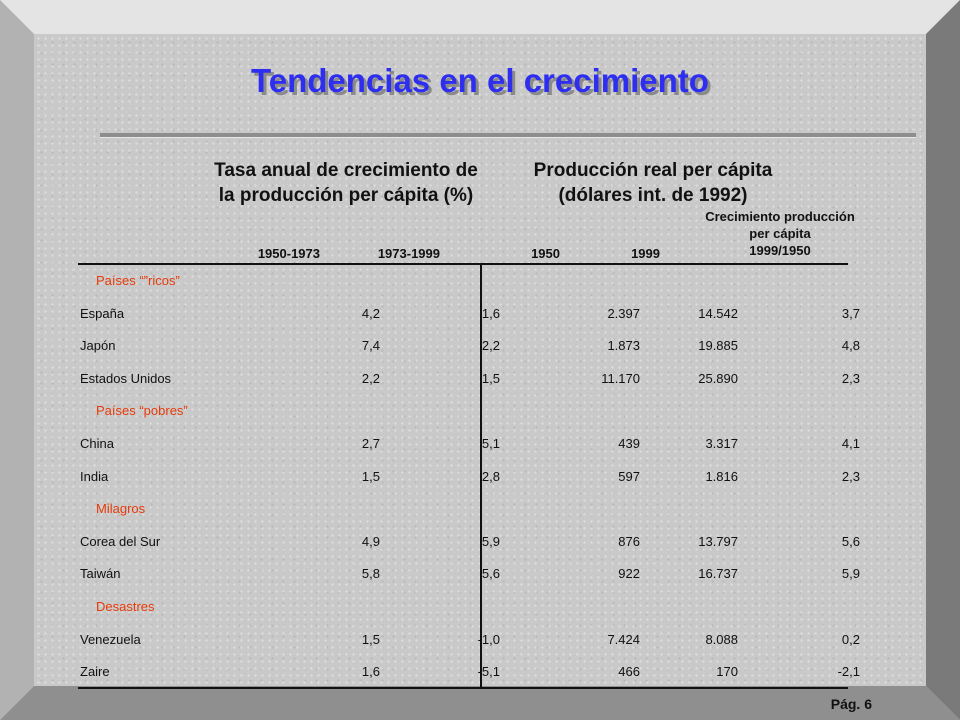 Image resolution: width=960 pixels, height=720 pixels. I want to click on country-name: Venezuela, so click(110, 639).